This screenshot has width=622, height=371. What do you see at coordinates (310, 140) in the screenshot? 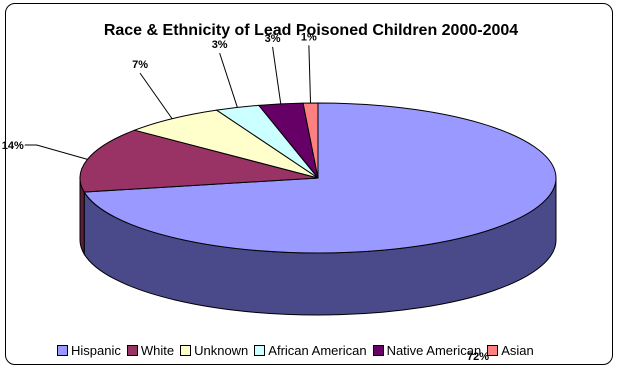
I see `pie-slice-asian` at bounding box center [310, 140].